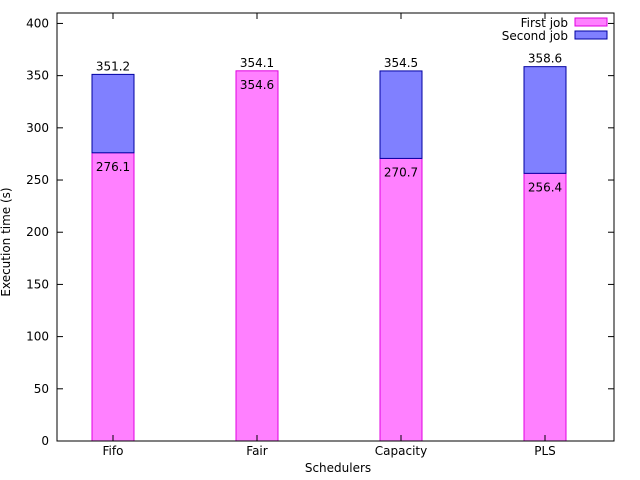  What do you see at coordinates (256, 451) in the screenshot?
I see `x-tick-label-fair: Fair` at bounding box center [256, 451].